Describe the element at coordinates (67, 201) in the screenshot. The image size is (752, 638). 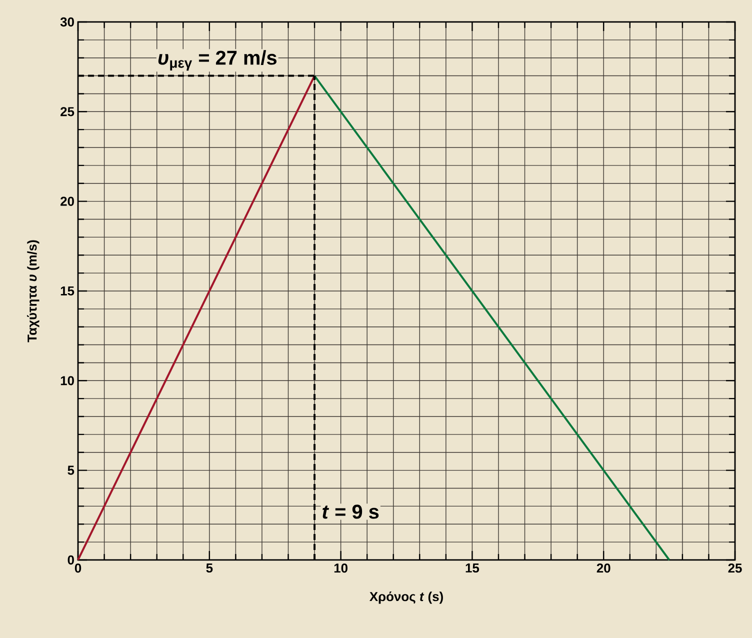
I see `y-tick-label: 20` at that location.